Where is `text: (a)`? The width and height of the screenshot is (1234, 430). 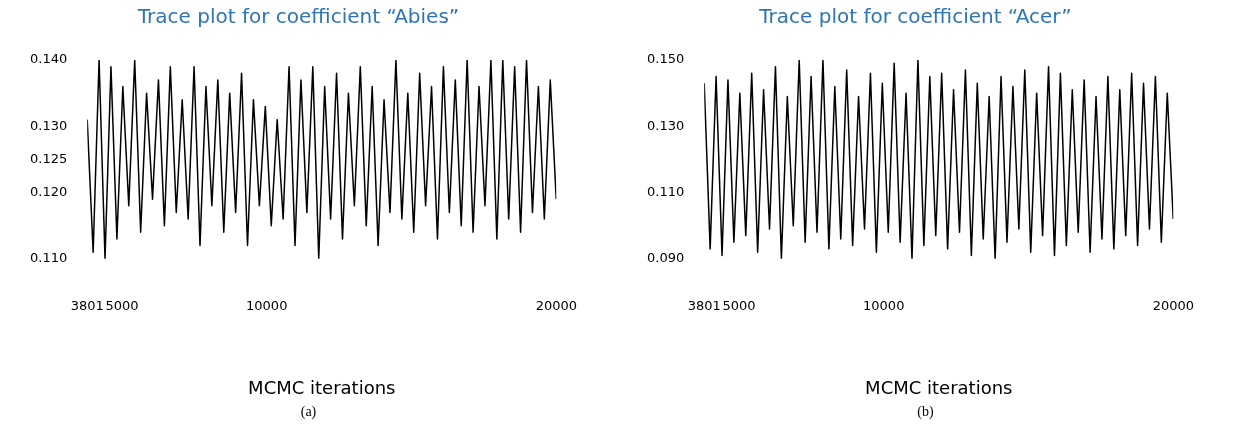
text: (a) is located at coordinates (308, 412).